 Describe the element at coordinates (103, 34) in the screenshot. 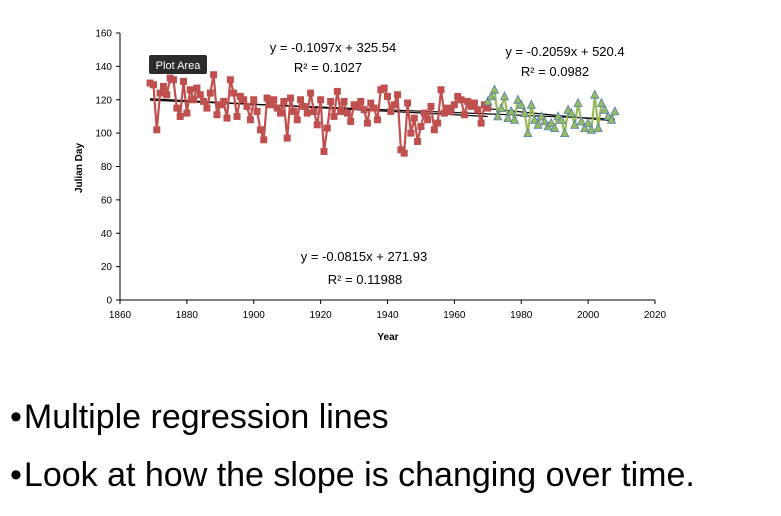

I see `y-tick-label: 160` at that location.